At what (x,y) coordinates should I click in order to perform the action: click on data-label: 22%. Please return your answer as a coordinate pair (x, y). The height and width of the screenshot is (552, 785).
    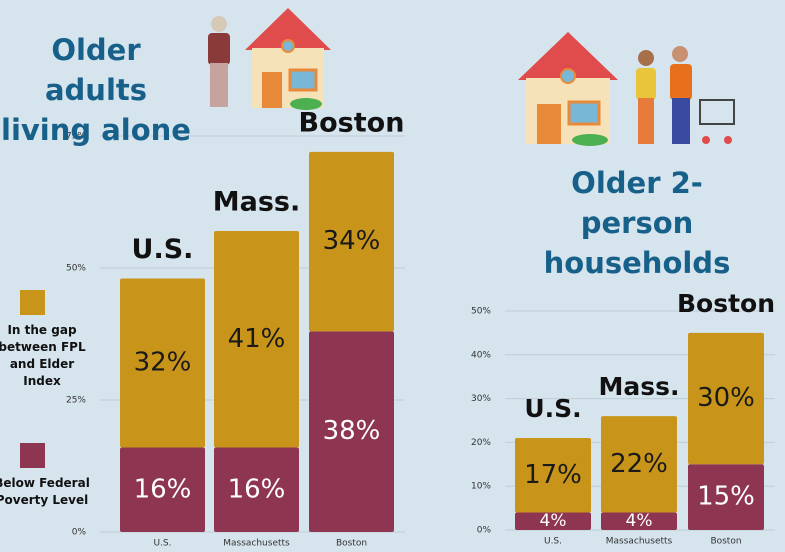
    Looking at the image, I should click on (639, 464).